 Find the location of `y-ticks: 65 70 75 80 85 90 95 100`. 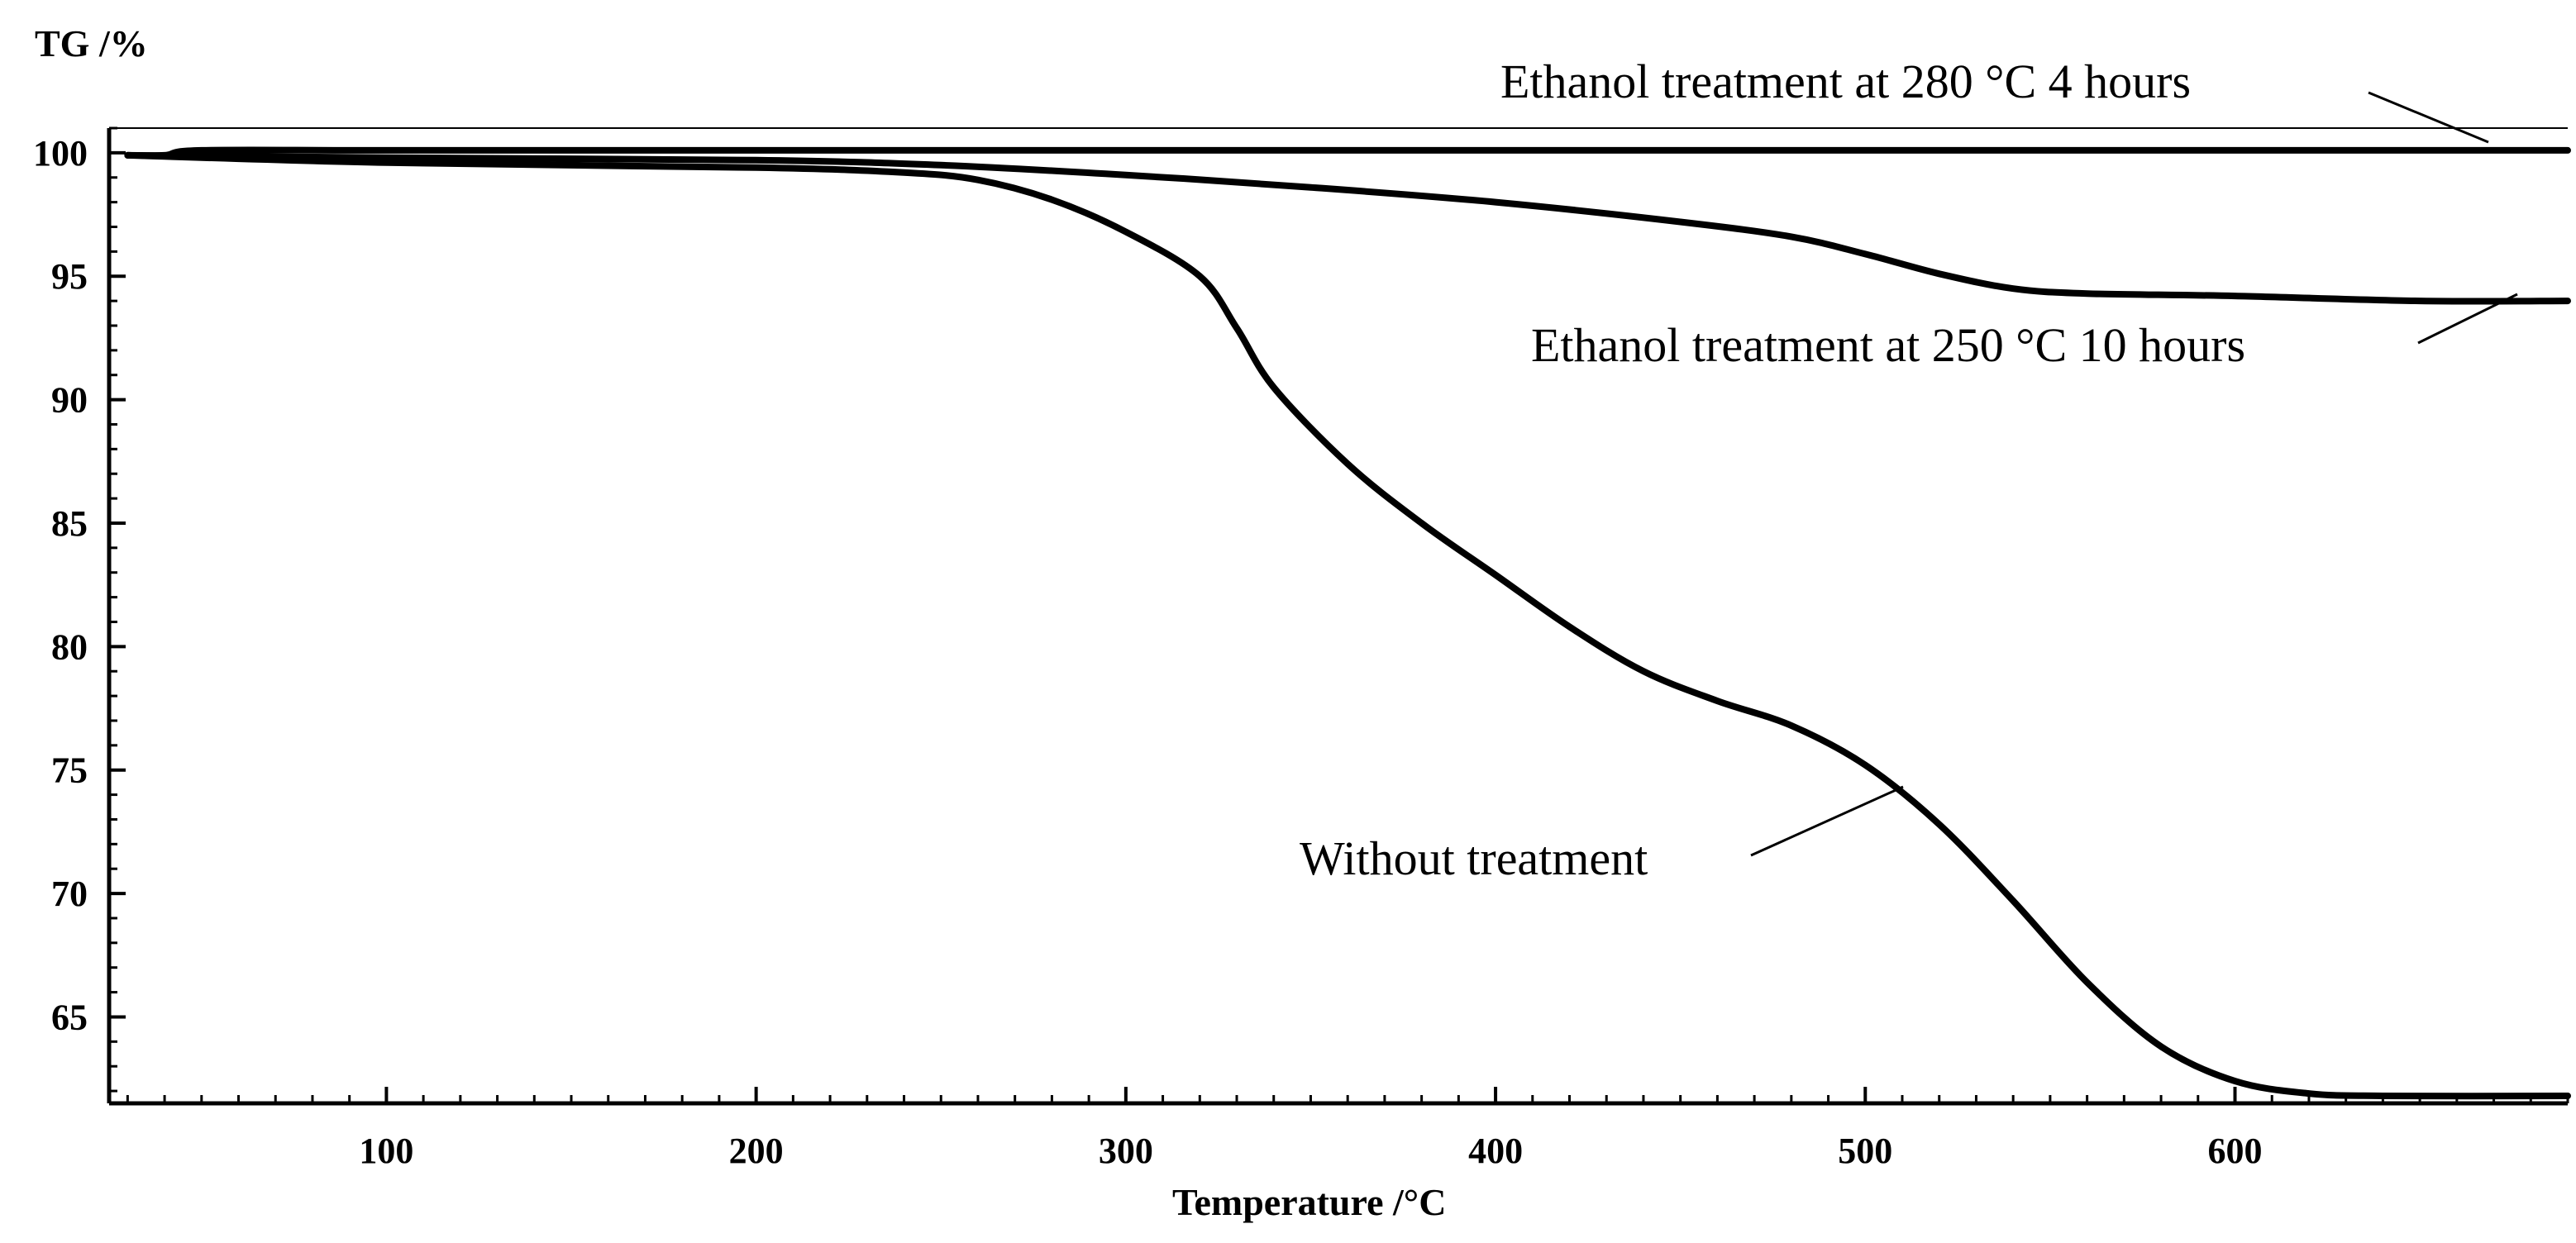

y-ticks: 65 70 75 80 85 90 95 100 is located at coordinates (79, 585).